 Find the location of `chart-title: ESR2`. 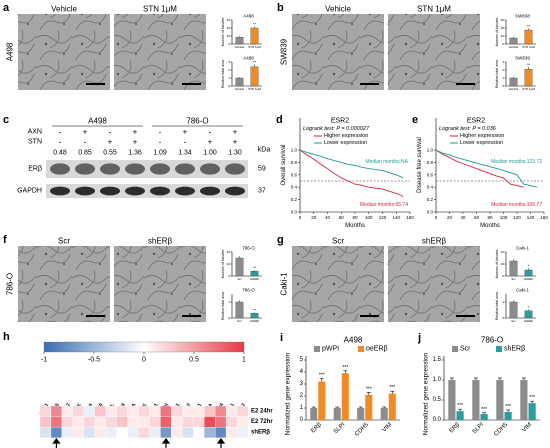

chart-title: ESR2 is located at coordinates (476, 121).